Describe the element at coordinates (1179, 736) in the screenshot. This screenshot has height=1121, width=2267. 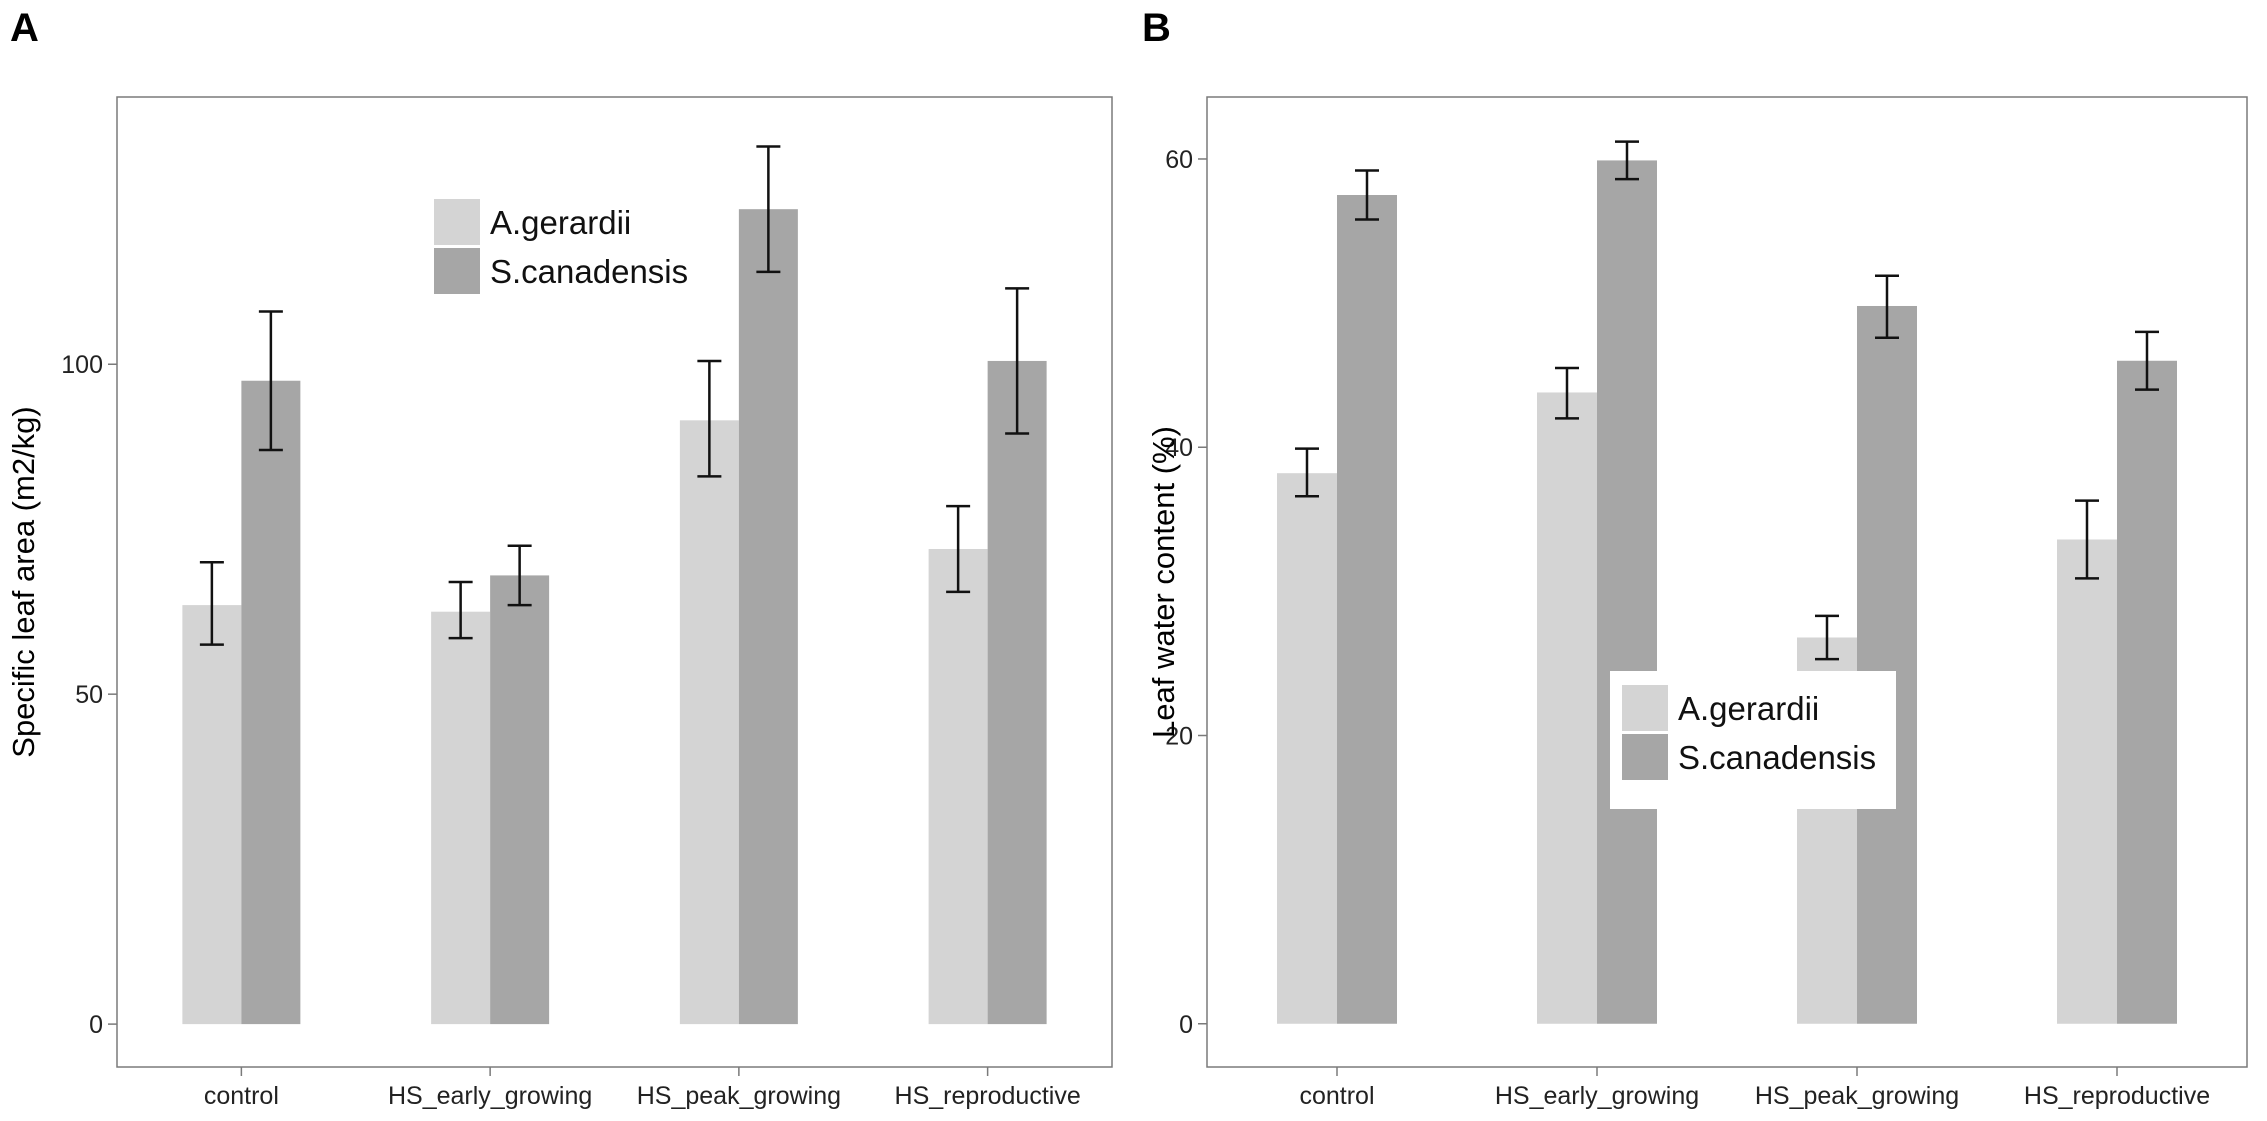
I see `y-tick-label: 20` at that location.